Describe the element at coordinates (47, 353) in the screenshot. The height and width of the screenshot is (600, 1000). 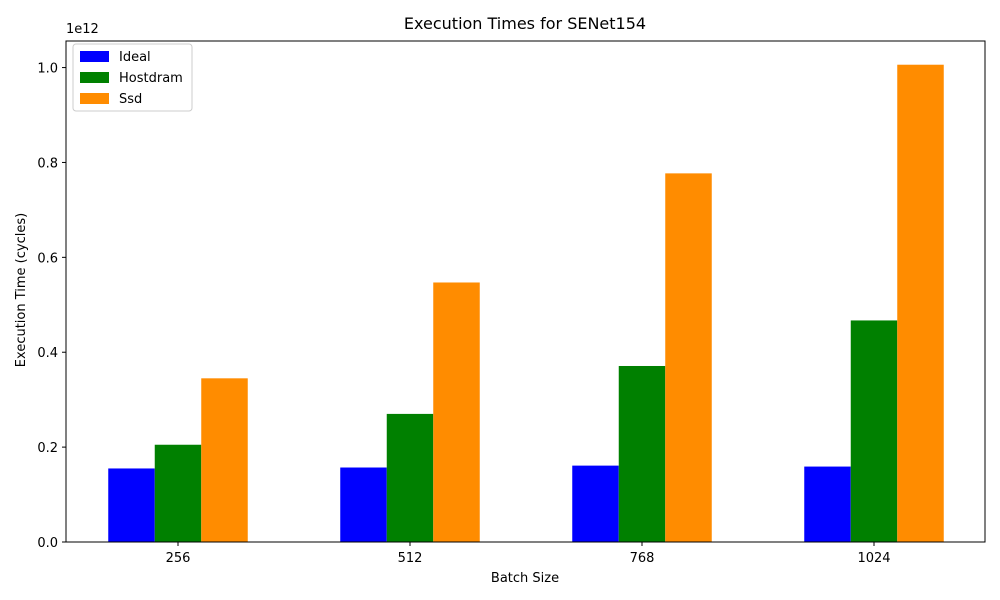
I see `y-tick-label: 0.4` at that location.